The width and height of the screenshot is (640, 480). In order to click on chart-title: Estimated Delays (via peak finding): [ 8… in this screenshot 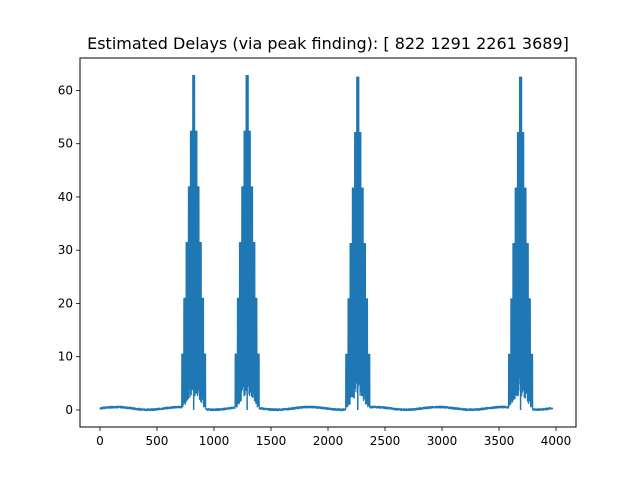, I will do `click(328, 43)`.